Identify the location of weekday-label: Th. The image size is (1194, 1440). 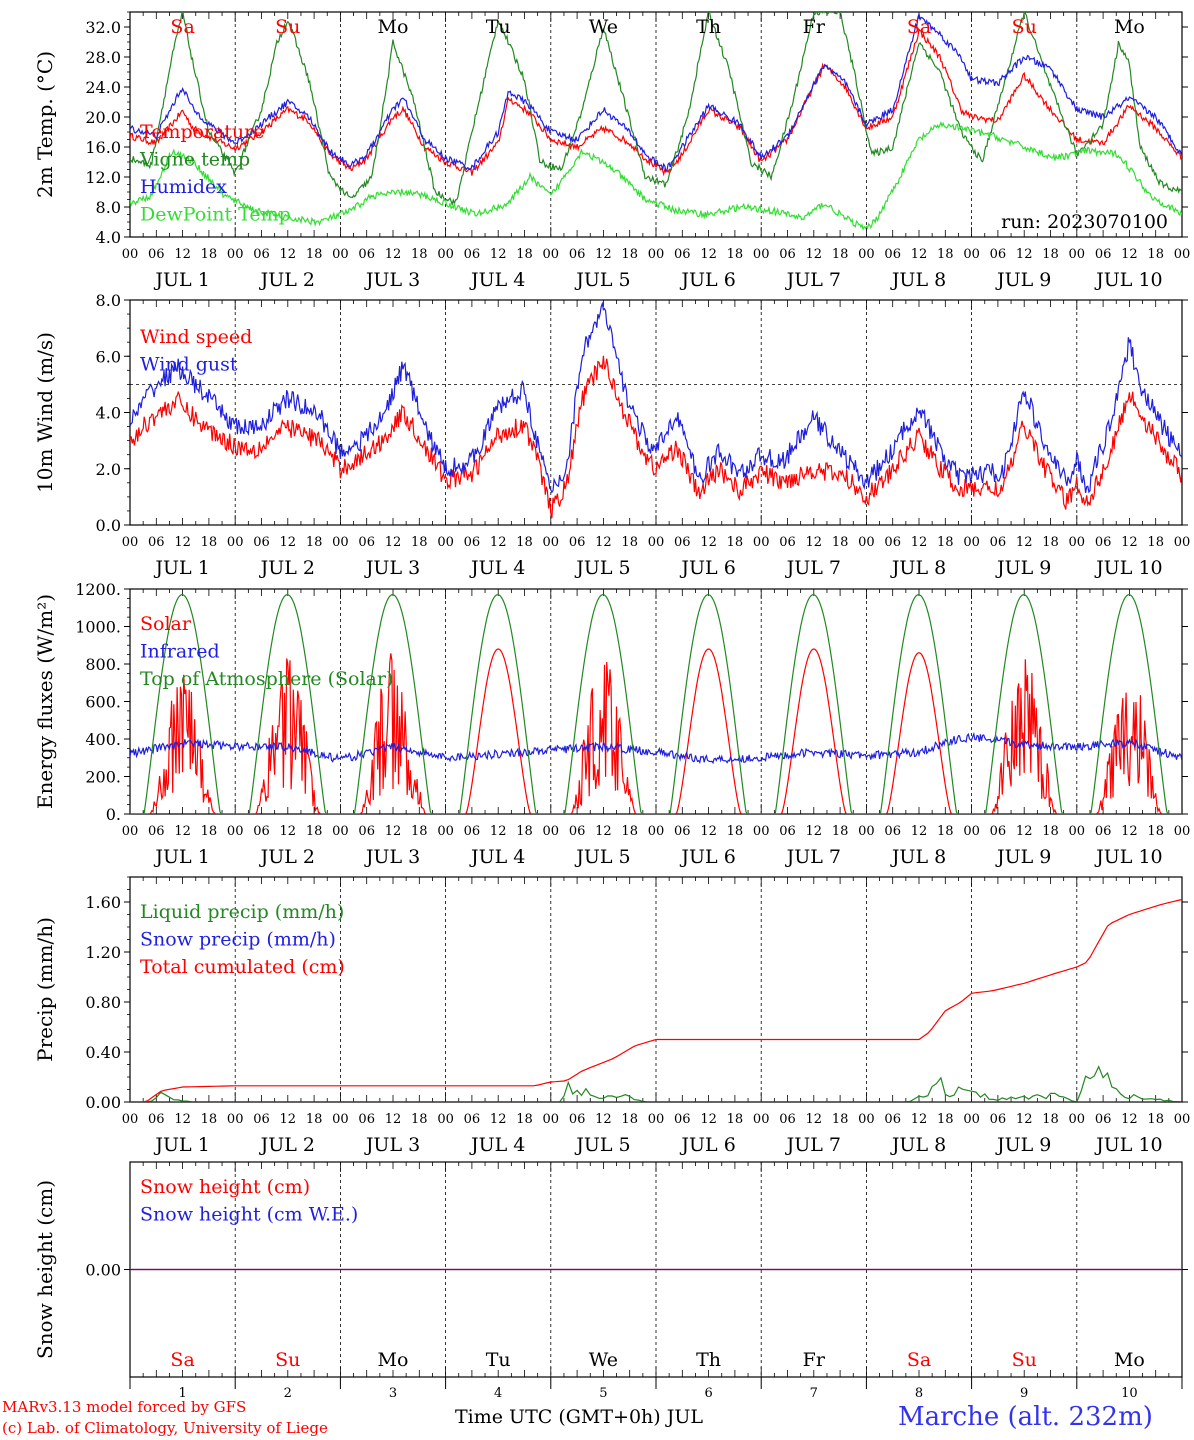
(708, 27).